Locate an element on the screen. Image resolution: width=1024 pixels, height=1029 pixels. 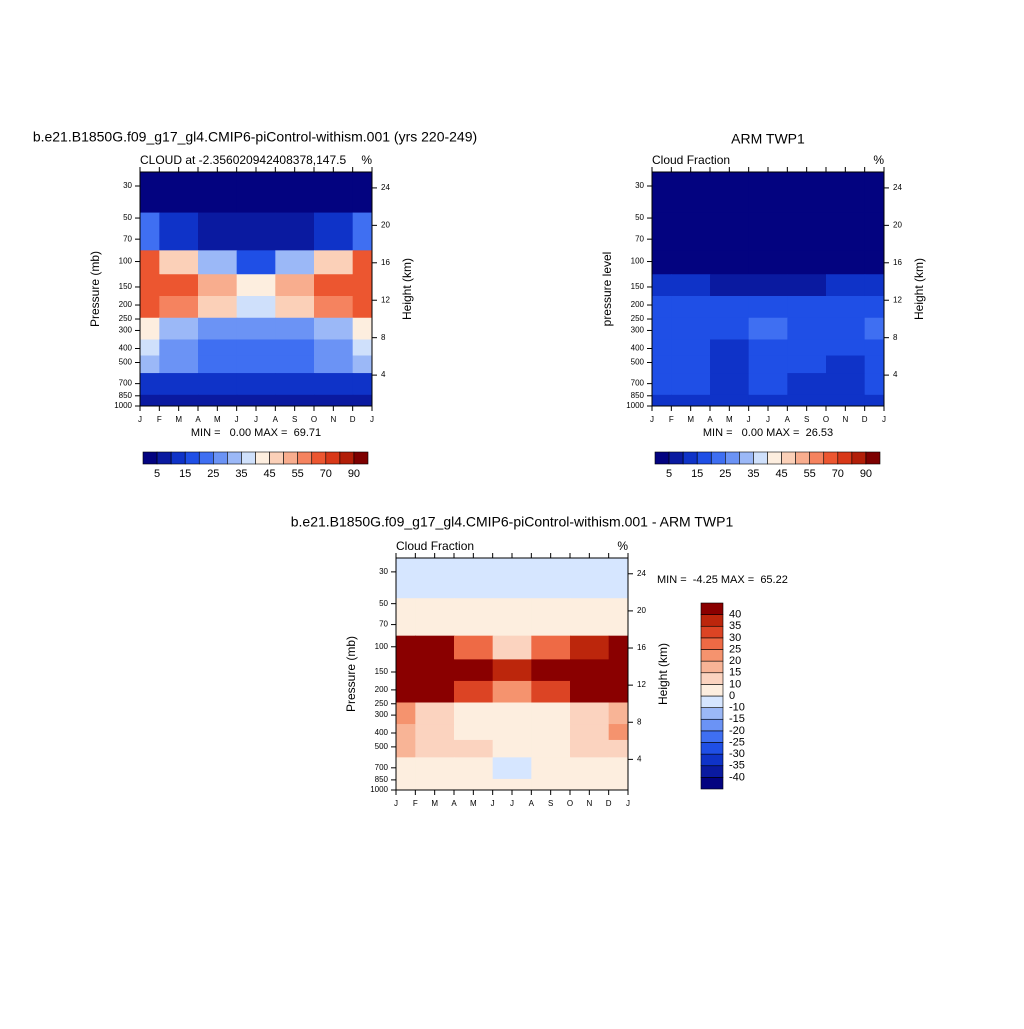
y2-tick-label: 4 is located at coordinates (895, 374).